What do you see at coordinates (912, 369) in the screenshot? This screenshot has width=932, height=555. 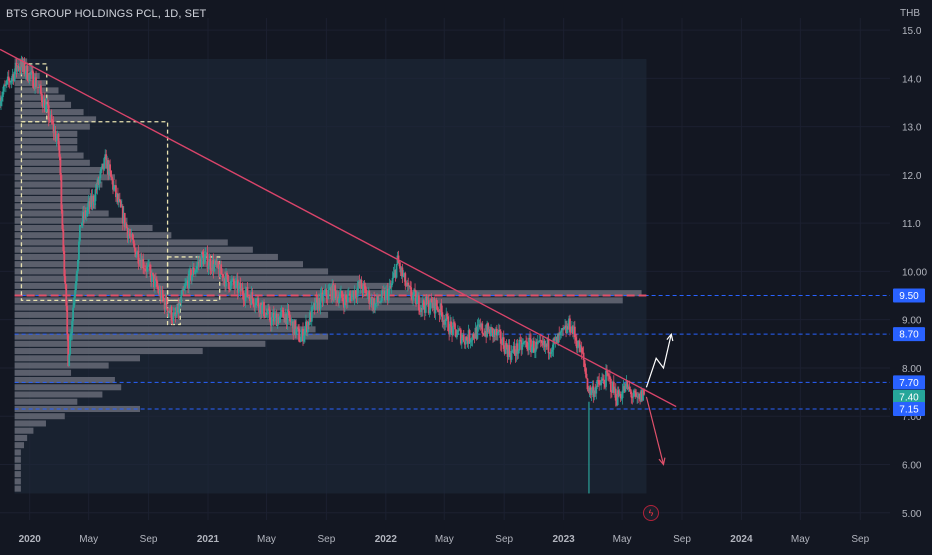 I see `y-tick-label: 8.00` at bounding box center [912, 369].